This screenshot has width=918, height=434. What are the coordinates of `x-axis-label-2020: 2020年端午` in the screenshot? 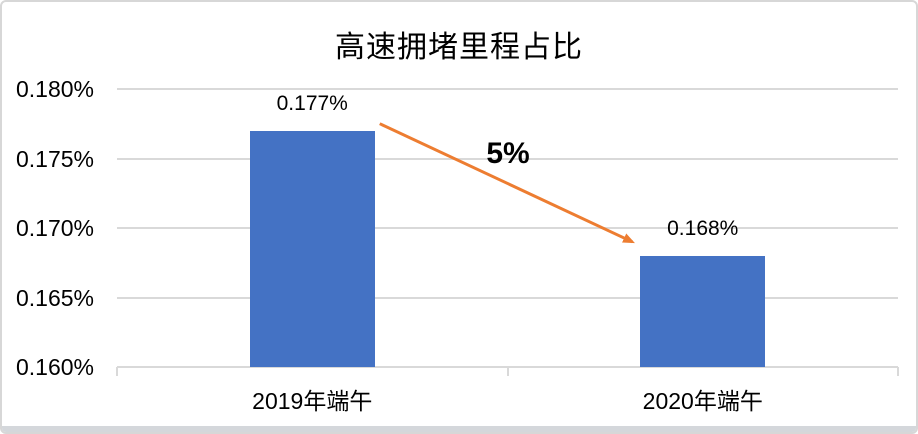 It's located at (702, 401).